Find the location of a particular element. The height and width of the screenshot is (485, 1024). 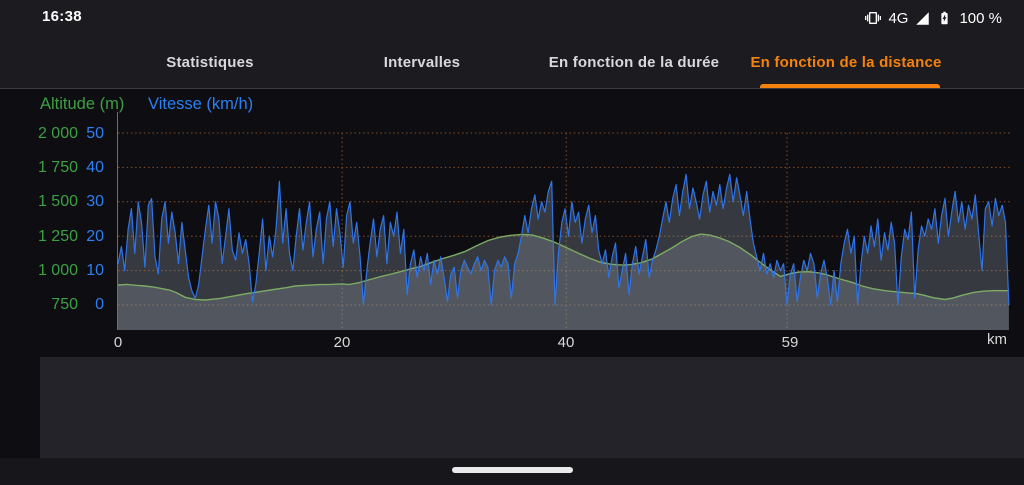

status-icons: 4G 100 % is located at coordinates (933, 18).